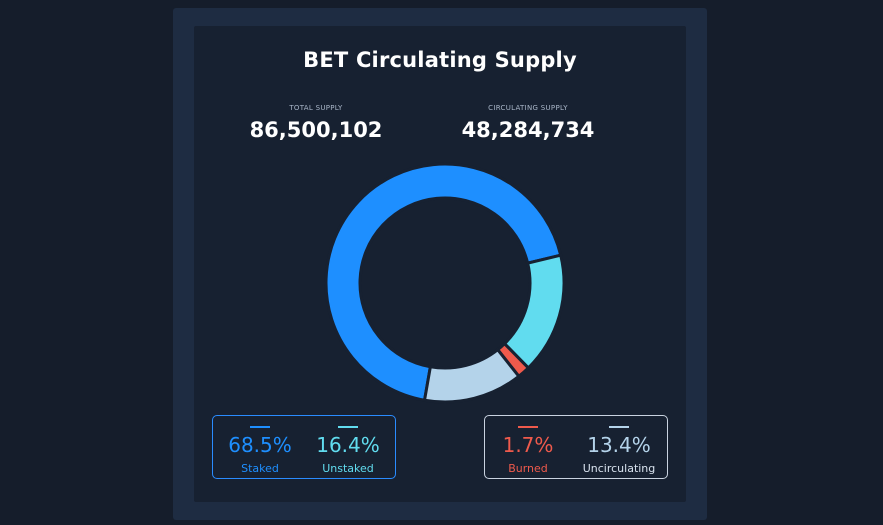  I want to click on legend-swatch-uncirculating, so click(619, 427).